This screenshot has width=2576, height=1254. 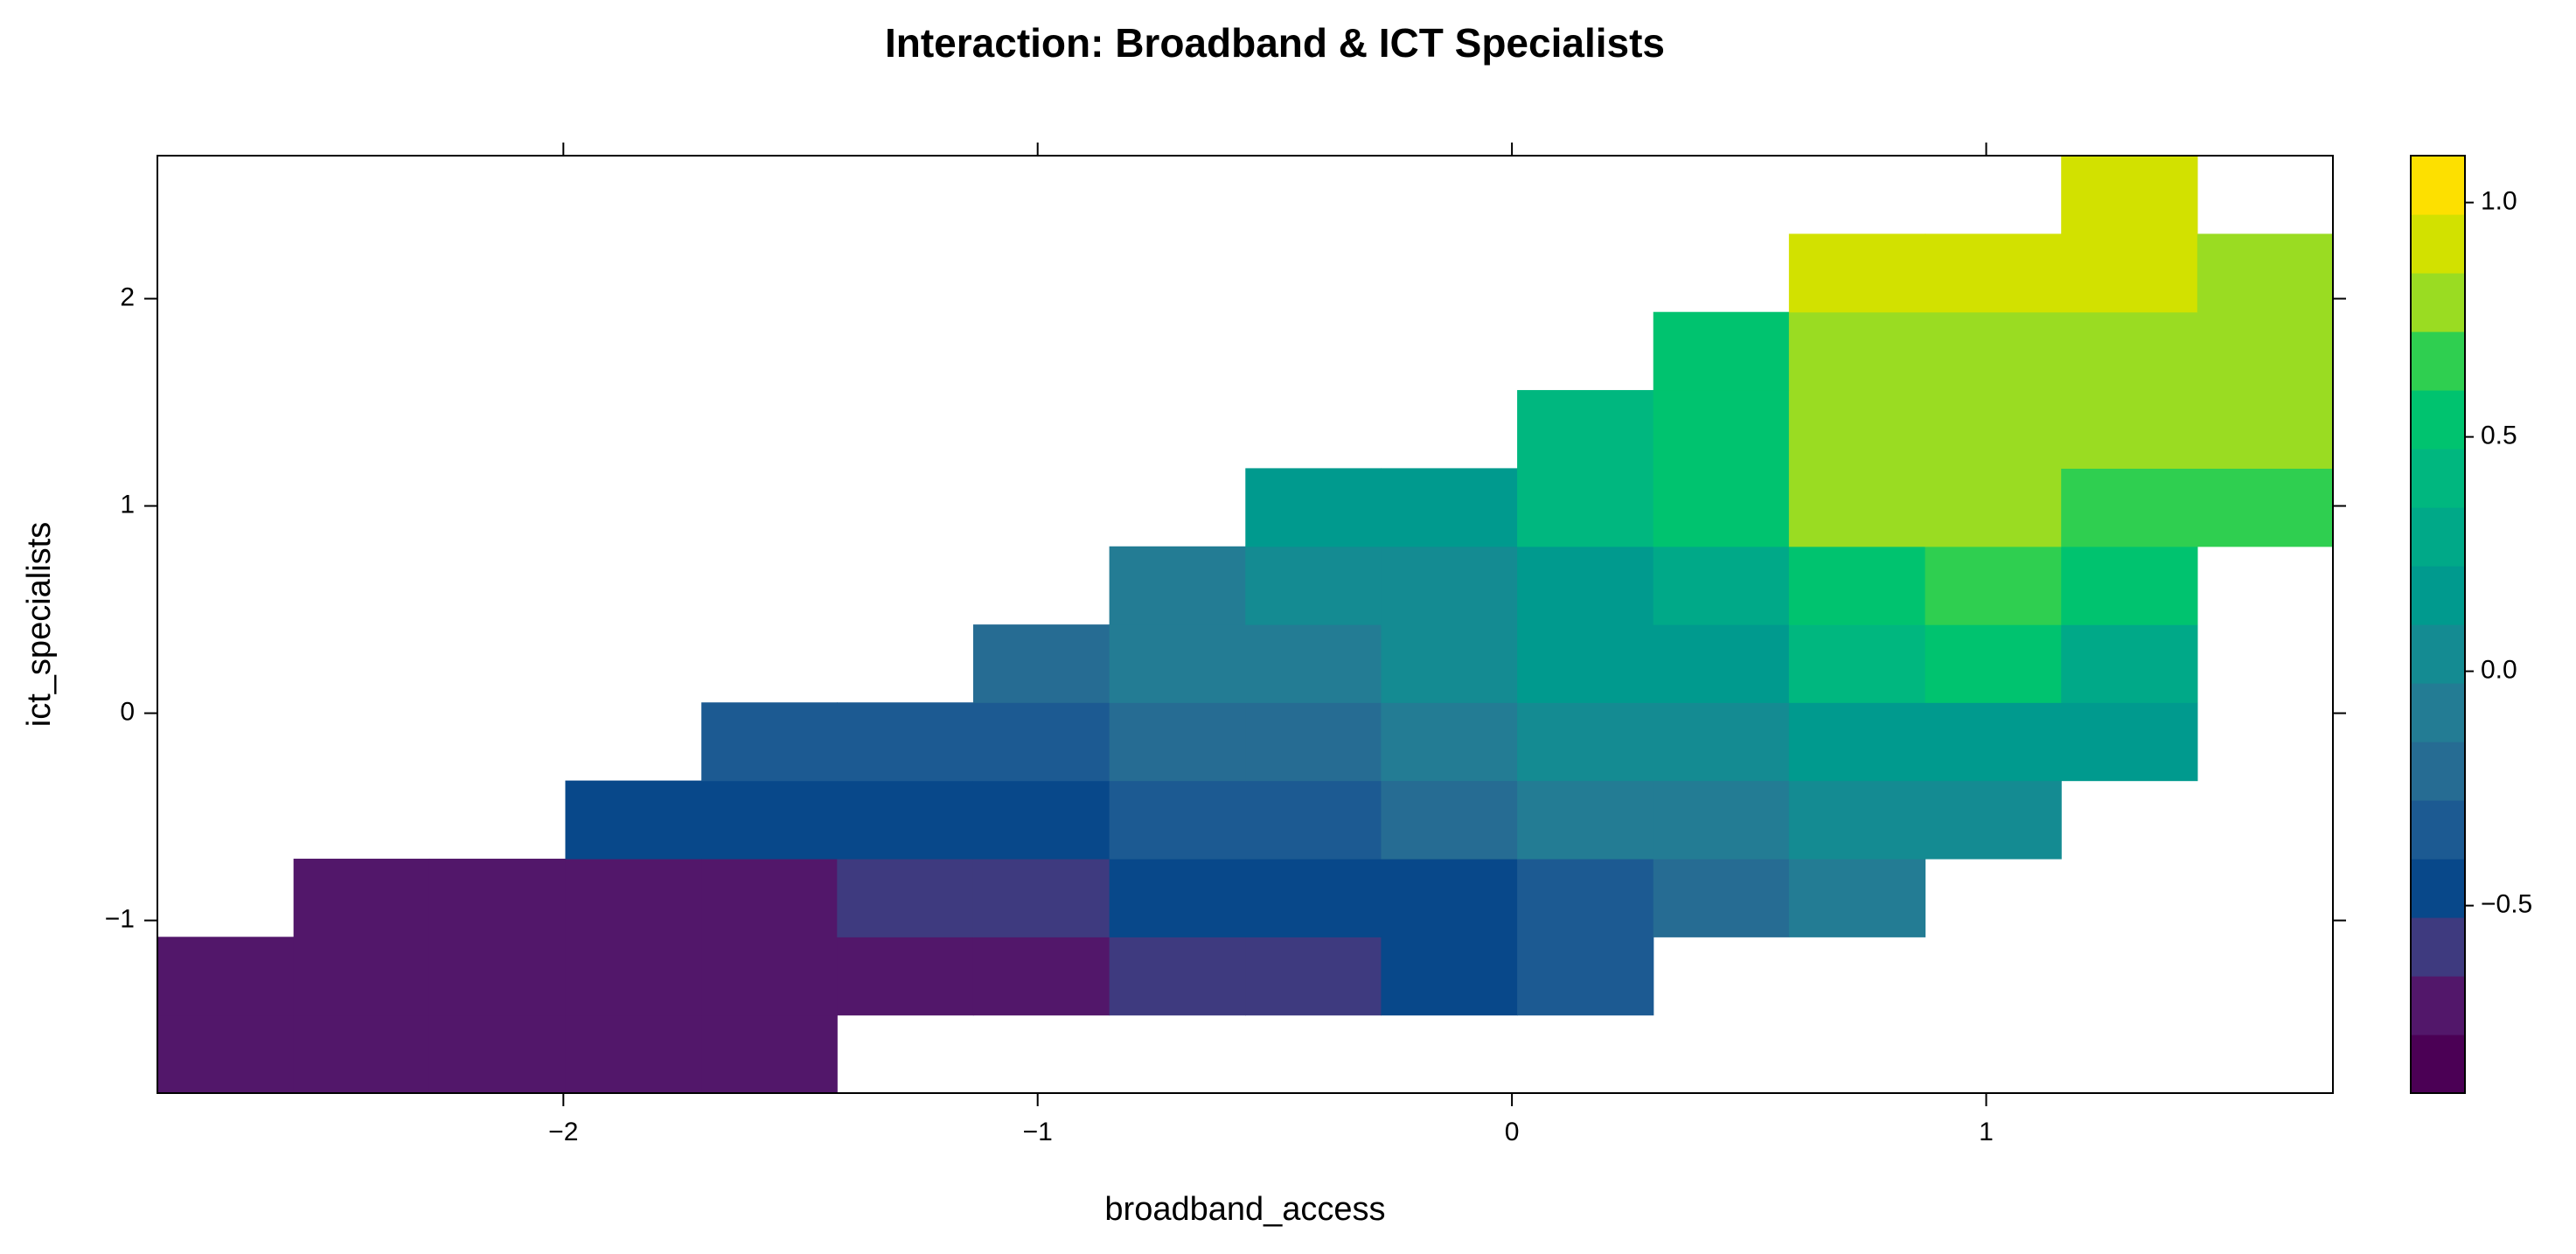 I want to click on x-axis-label: broadband_access, so click(x=1244, y=1209).